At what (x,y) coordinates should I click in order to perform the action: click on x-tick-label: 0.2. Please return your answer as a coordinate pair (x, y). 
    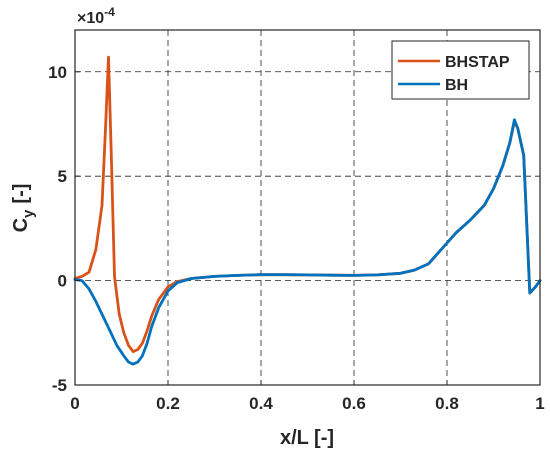
    Looking at the image, I should click on (168, 403).